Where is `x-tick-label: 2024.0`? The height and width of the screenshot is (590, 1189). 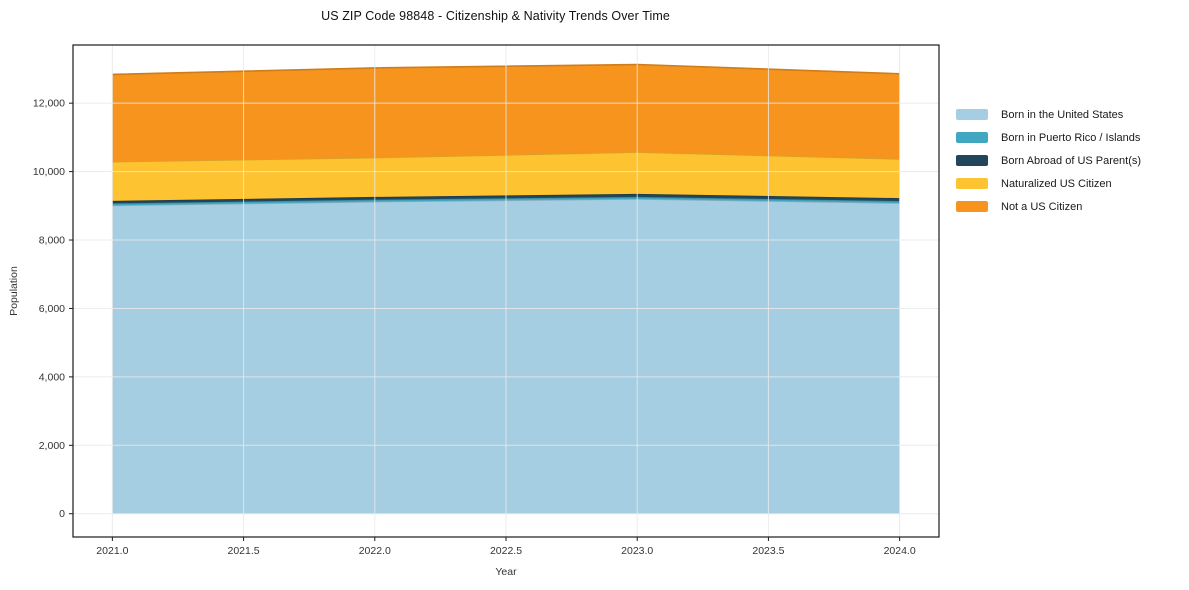 x-tick-label: 2024.0 is located at coordinates (900, 551).